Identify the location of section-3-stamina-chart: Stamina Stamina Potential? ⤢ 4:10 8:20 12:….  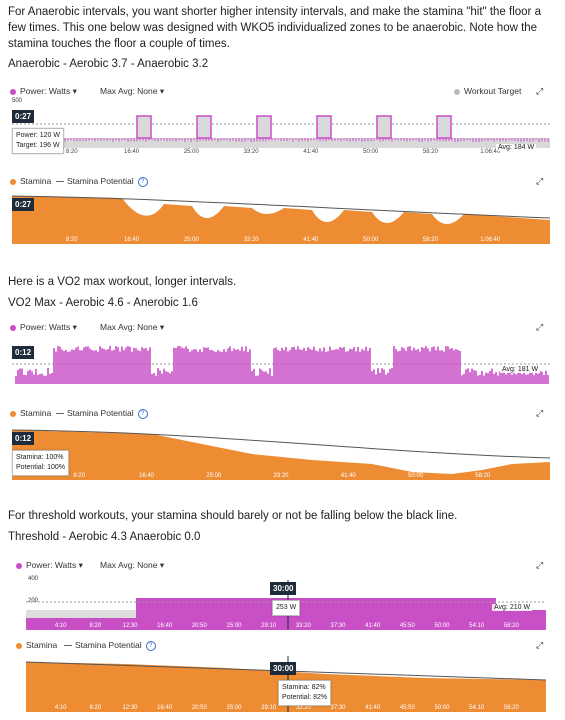
(281, 677).